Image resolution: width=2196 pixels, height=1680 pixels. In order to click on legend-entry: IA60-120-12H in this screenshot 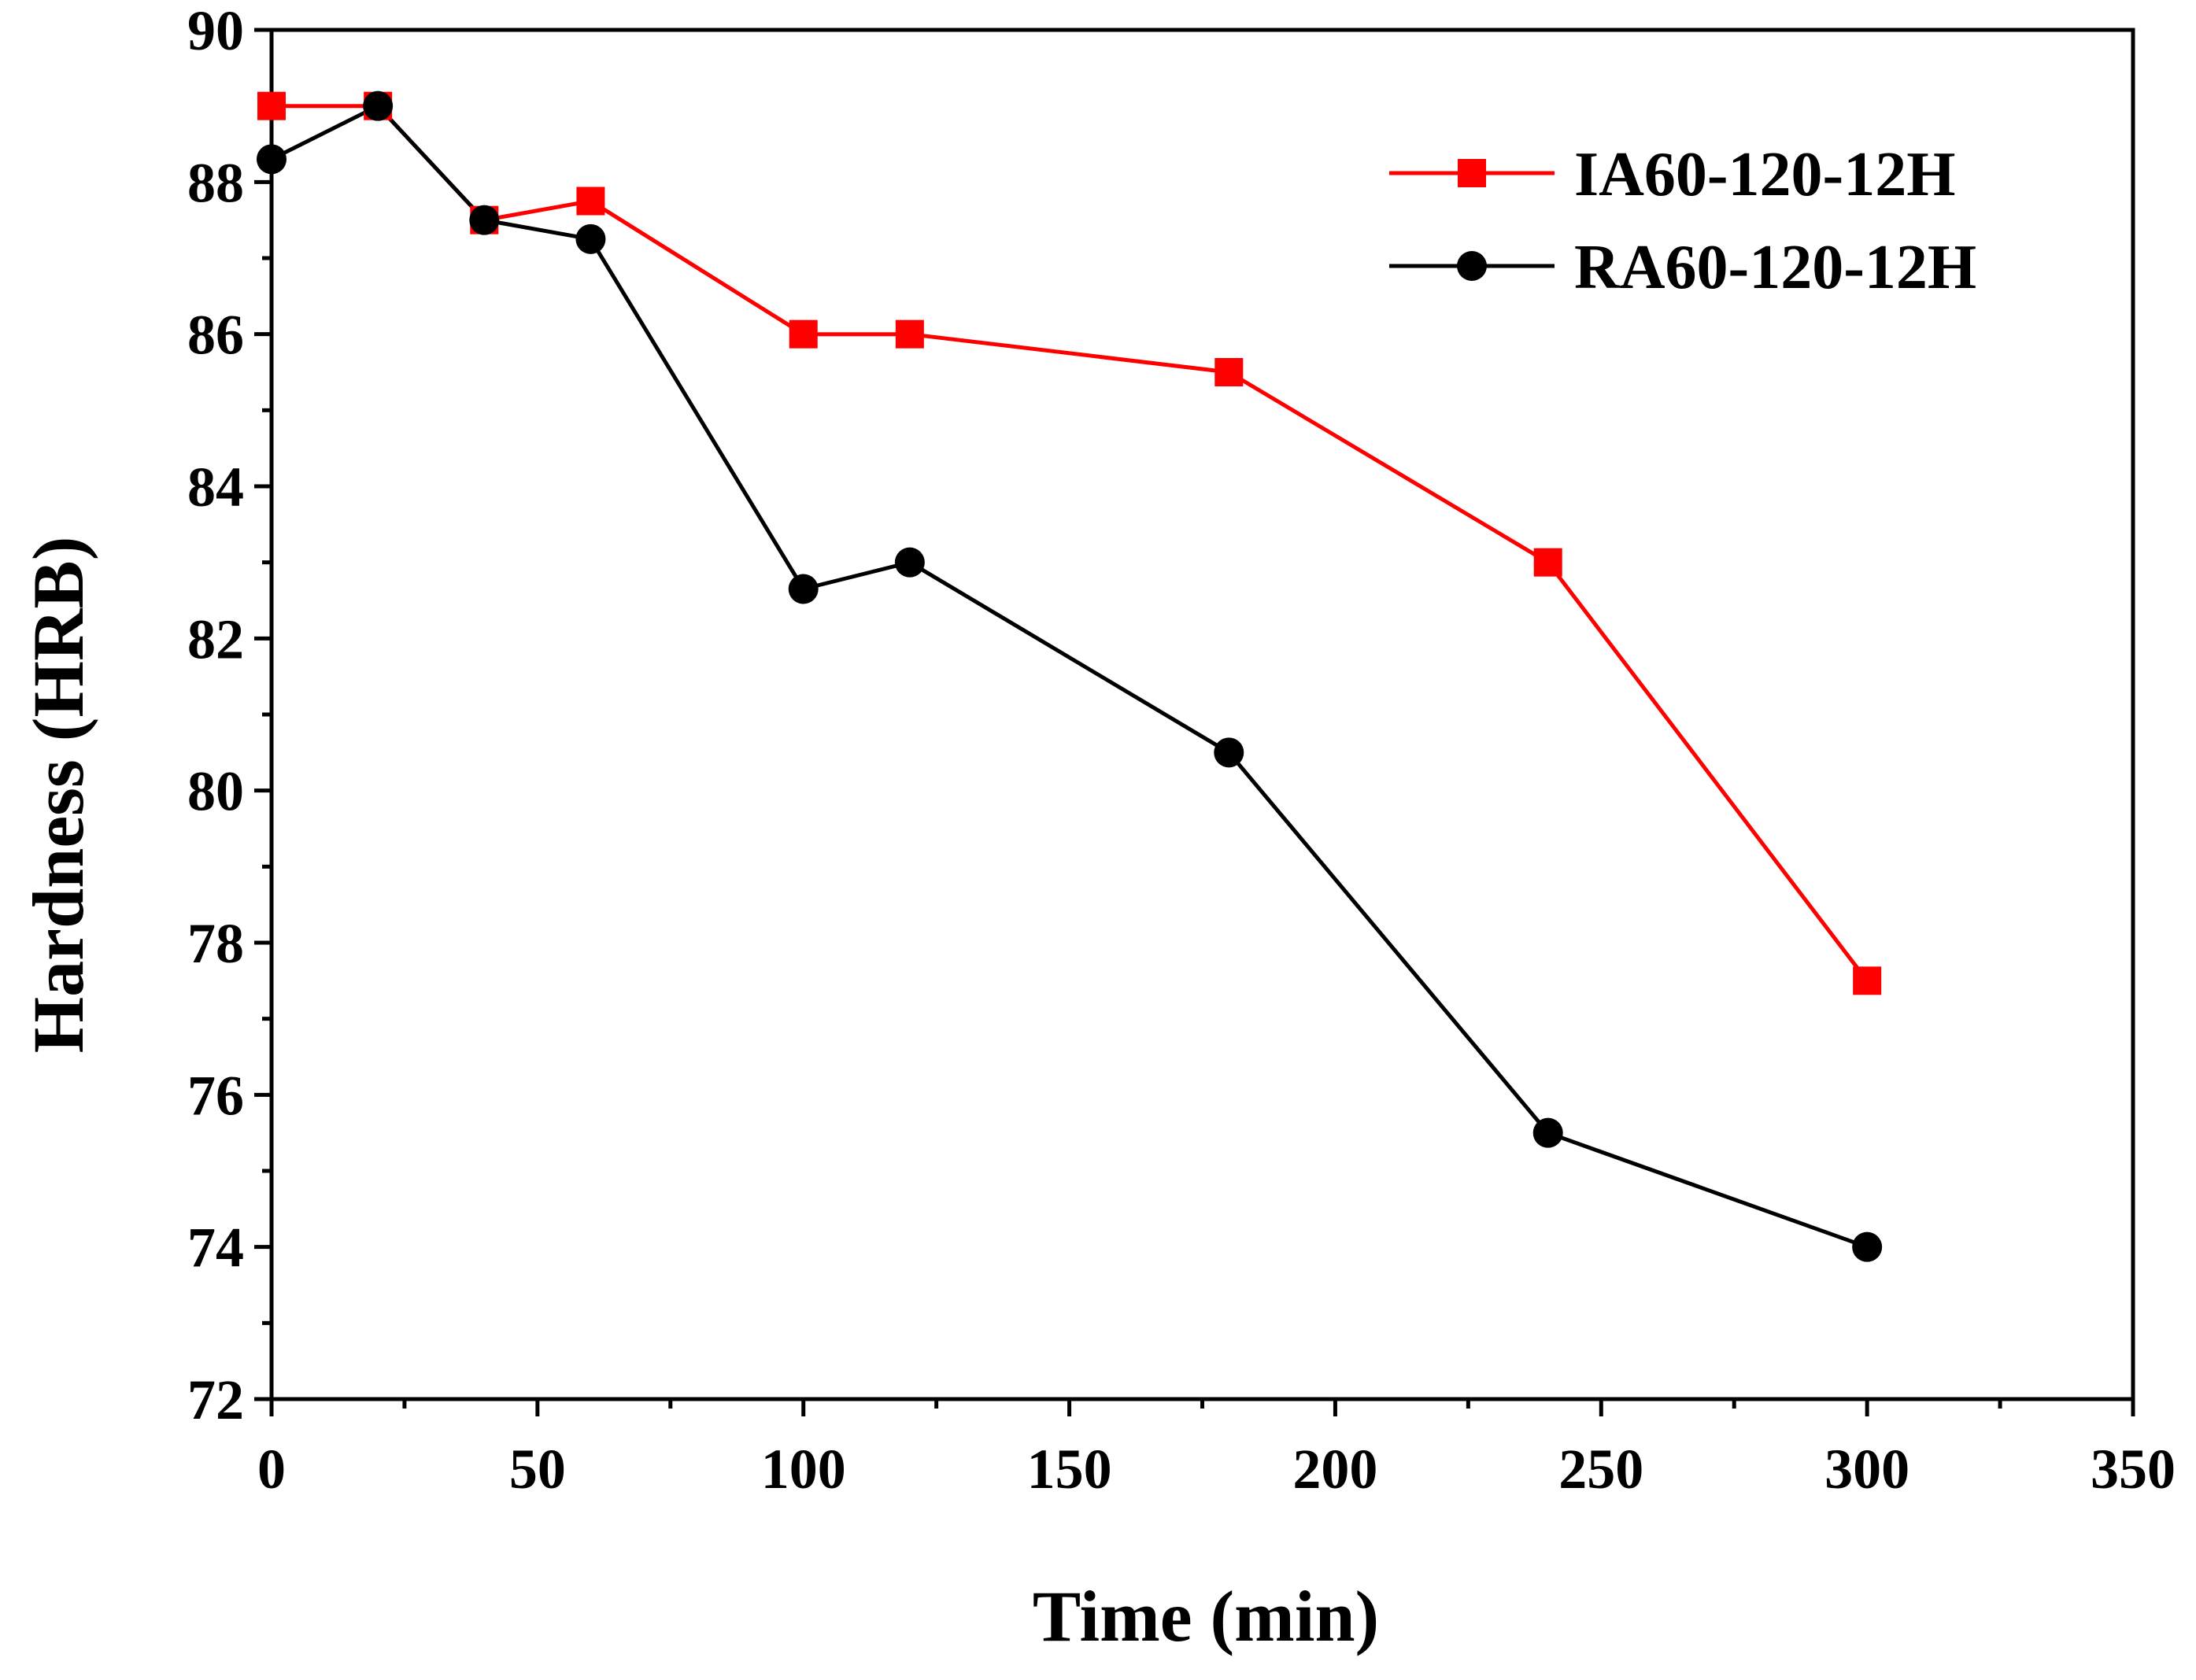, I will do `click(1672, 174)`.